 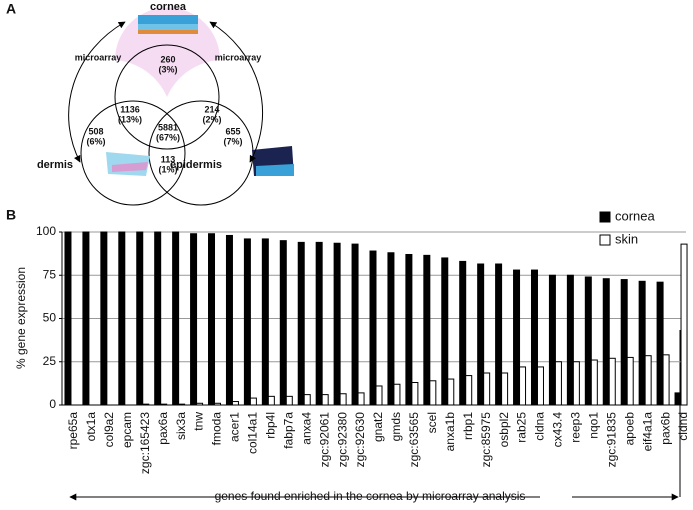 What do you see at coordinates (130, 119) in the screenshot?
I see `region-percent: (13%)` at bounding box center [130, 119].